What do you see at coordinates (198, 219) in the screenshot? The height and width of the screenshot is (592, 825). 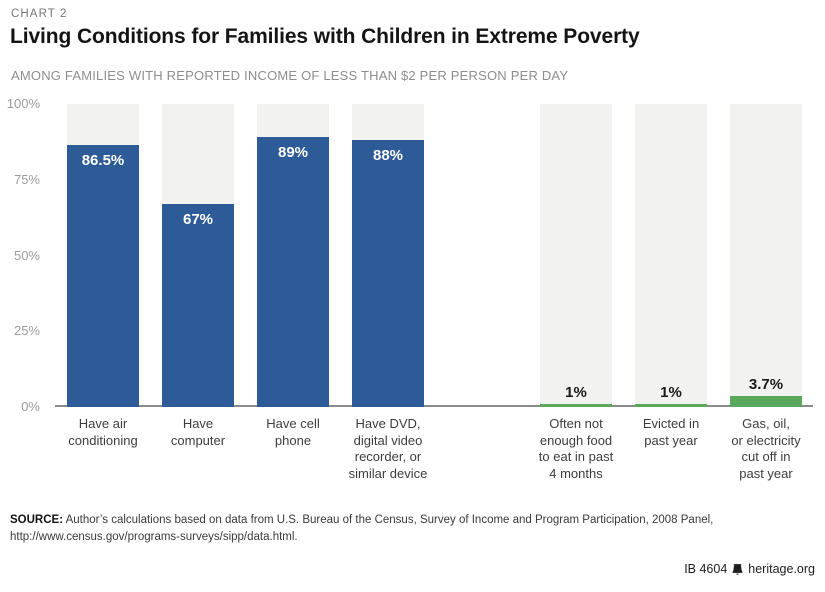 I see `bar-value-label: 67%` at bounding box center [198, 219].